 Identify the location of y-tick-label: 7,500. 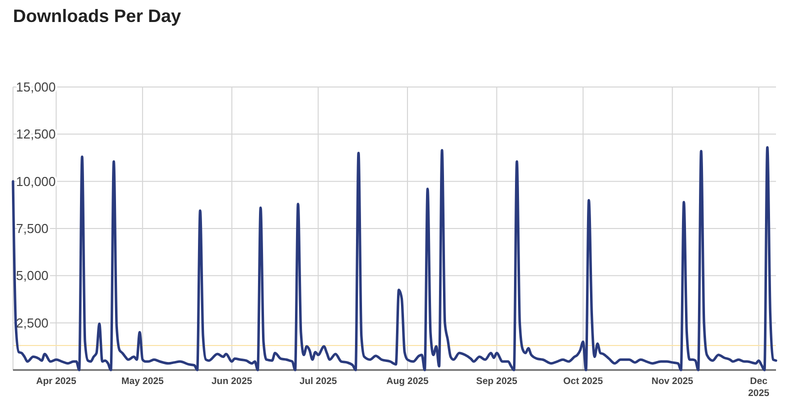
(32, 228).